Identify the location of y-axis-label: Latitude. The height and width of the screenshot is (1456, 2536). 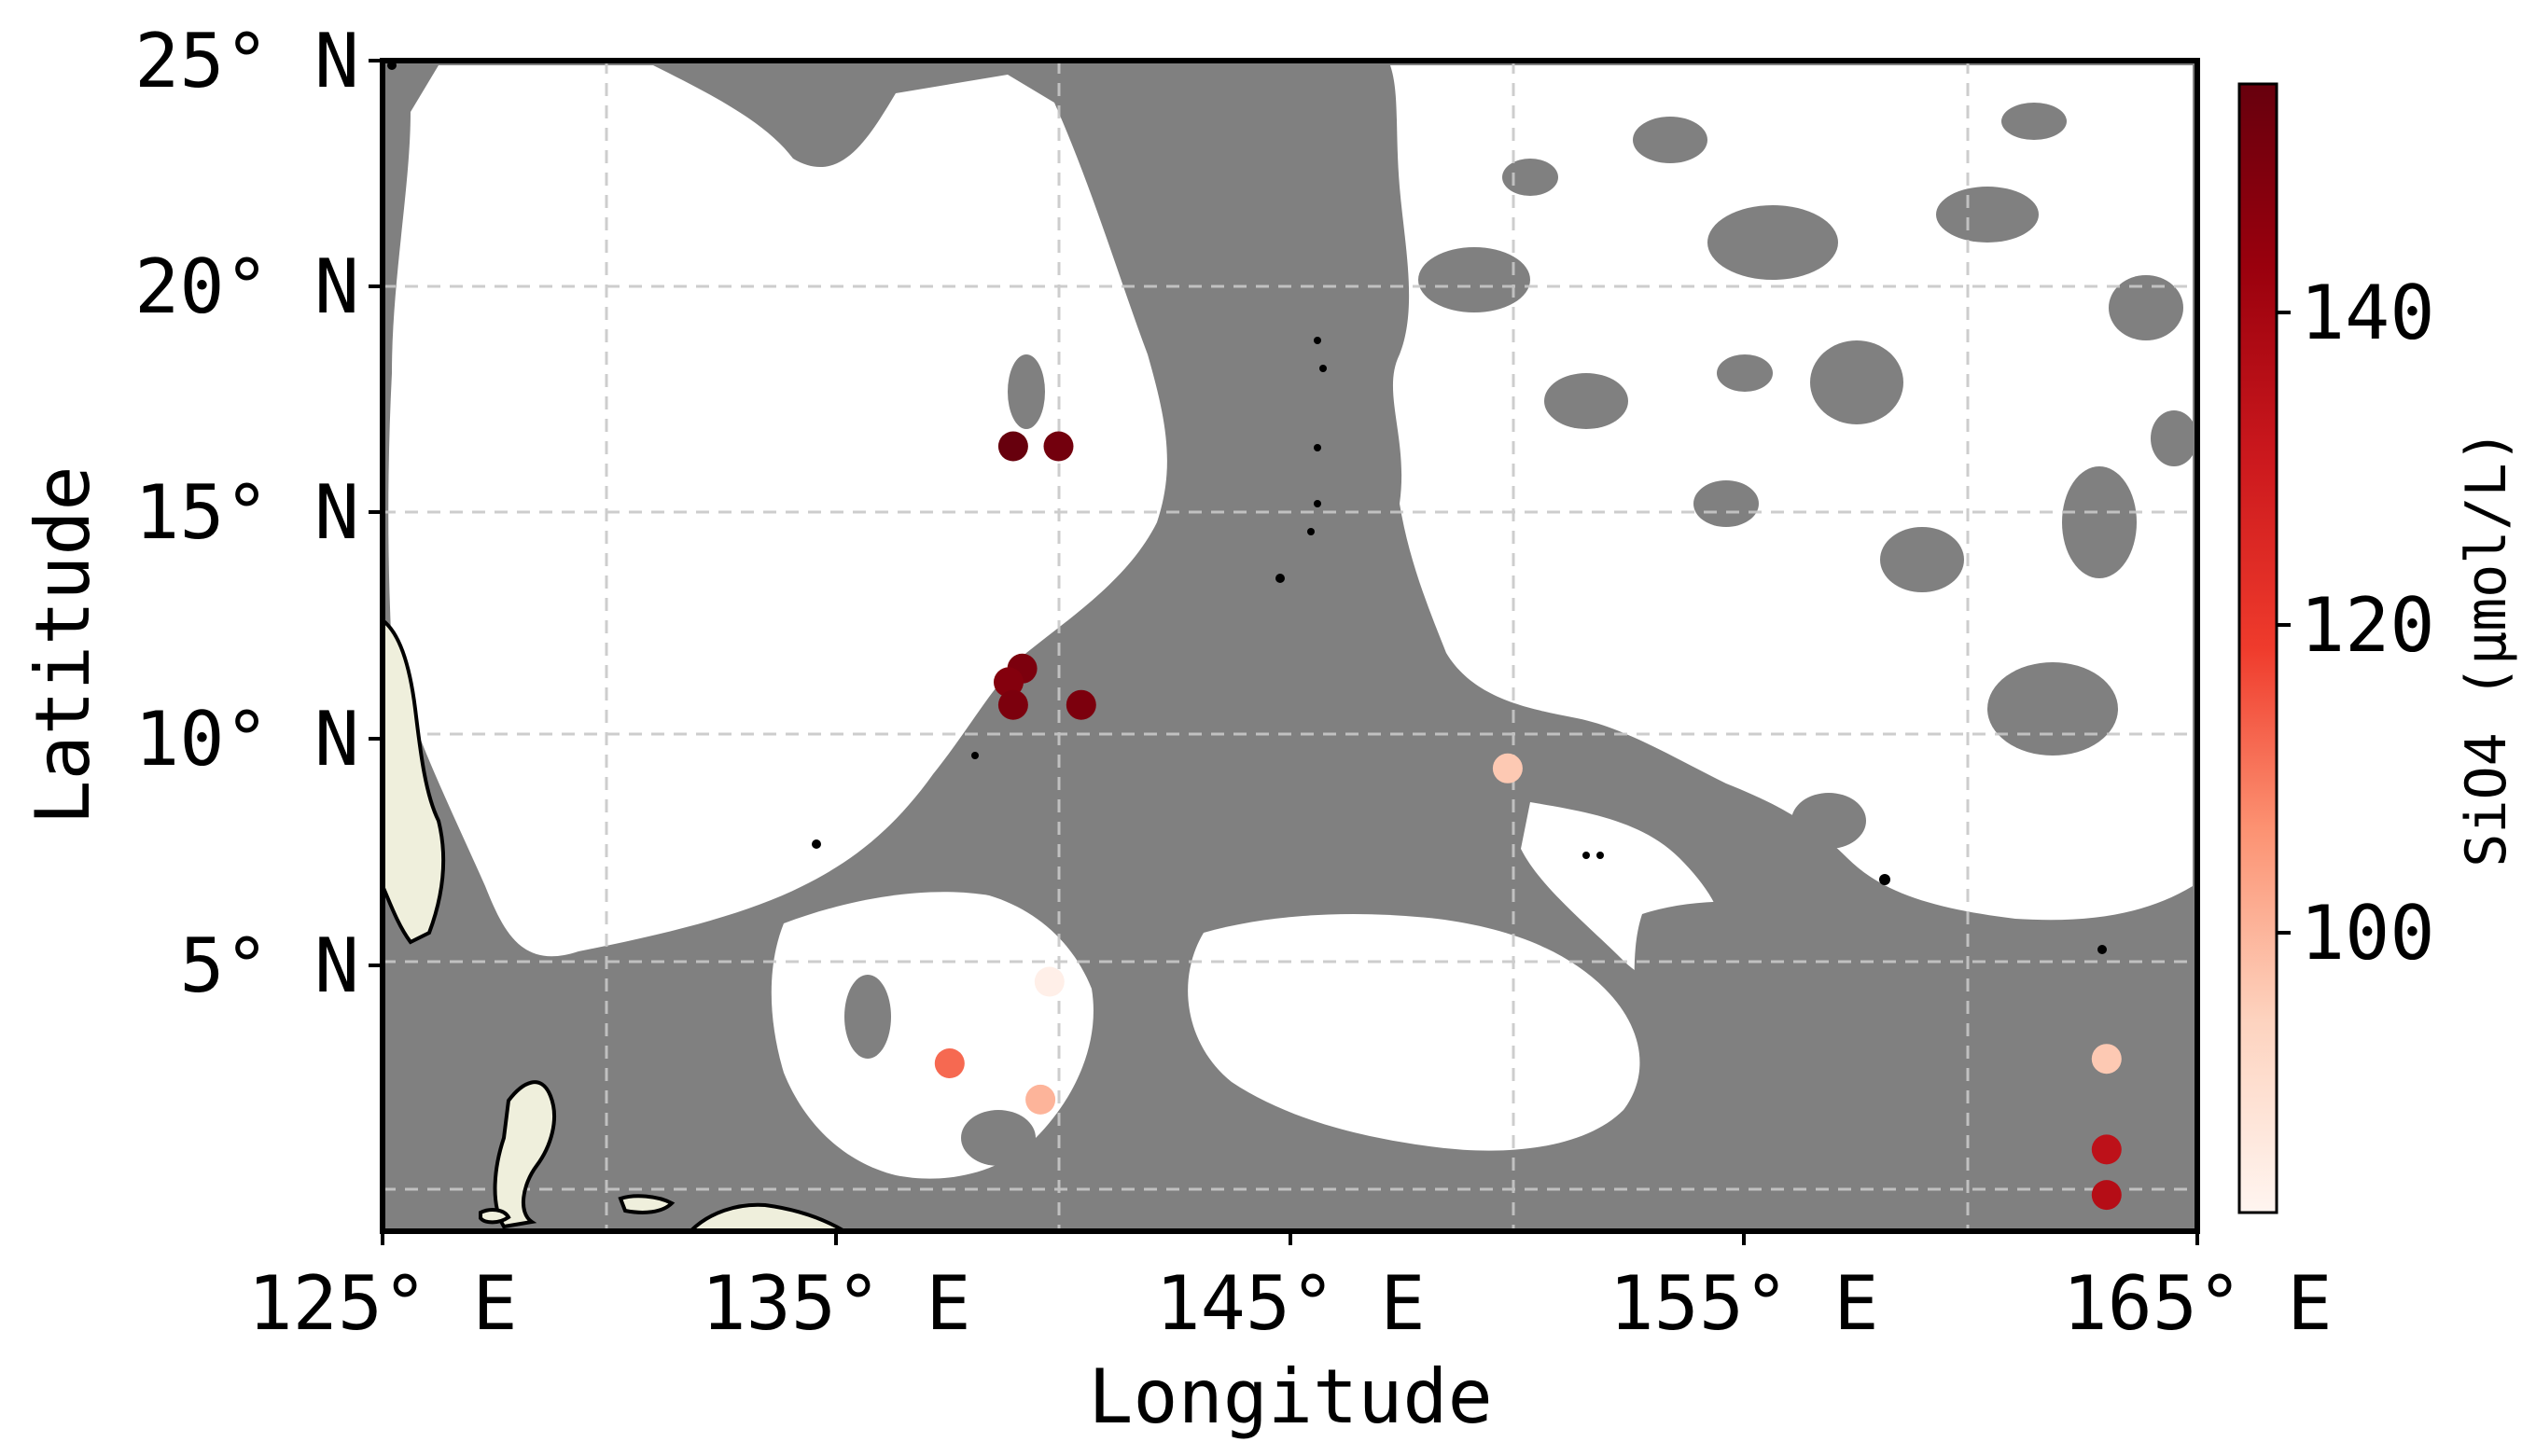
(63, 645).